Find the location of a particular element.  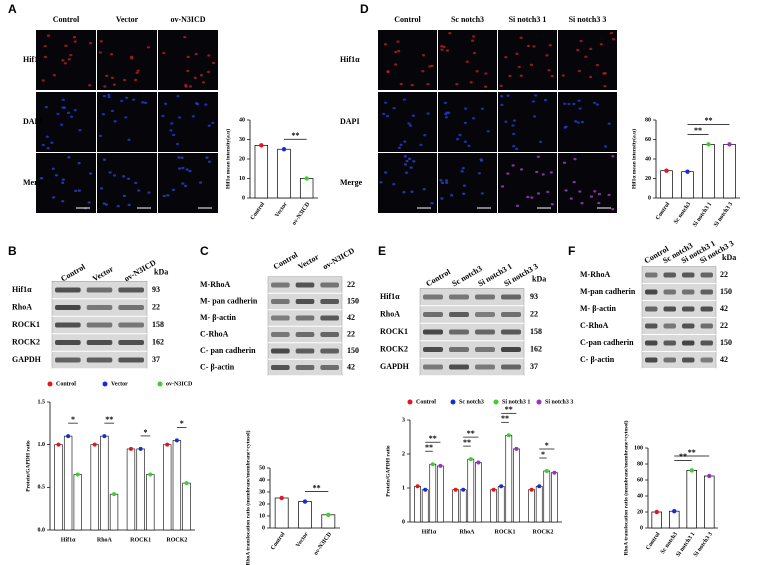

blot-row-label: GAPDH is located at coordinates (395, 366).